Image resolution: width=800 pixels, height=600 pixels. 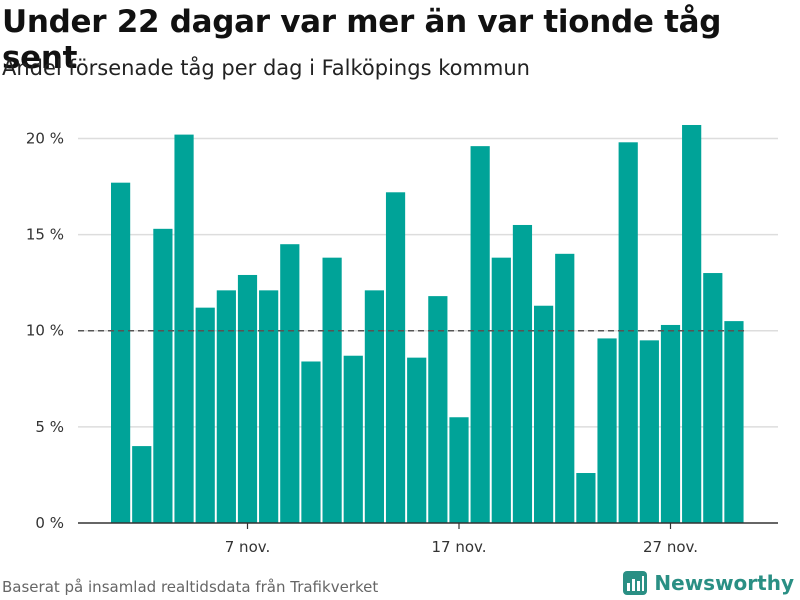 What do you see at coordinates (670, 547) in the screenshot?
I see `x-tick-label: 27 nov.` at bounding box center [670, 547].